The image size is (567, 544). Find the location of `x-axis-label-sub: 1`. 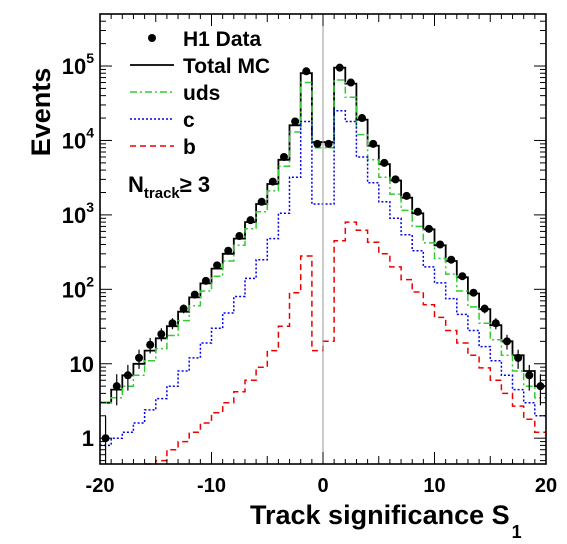

x-axis-label-sub: 1 is located at coordinates (517, 532).